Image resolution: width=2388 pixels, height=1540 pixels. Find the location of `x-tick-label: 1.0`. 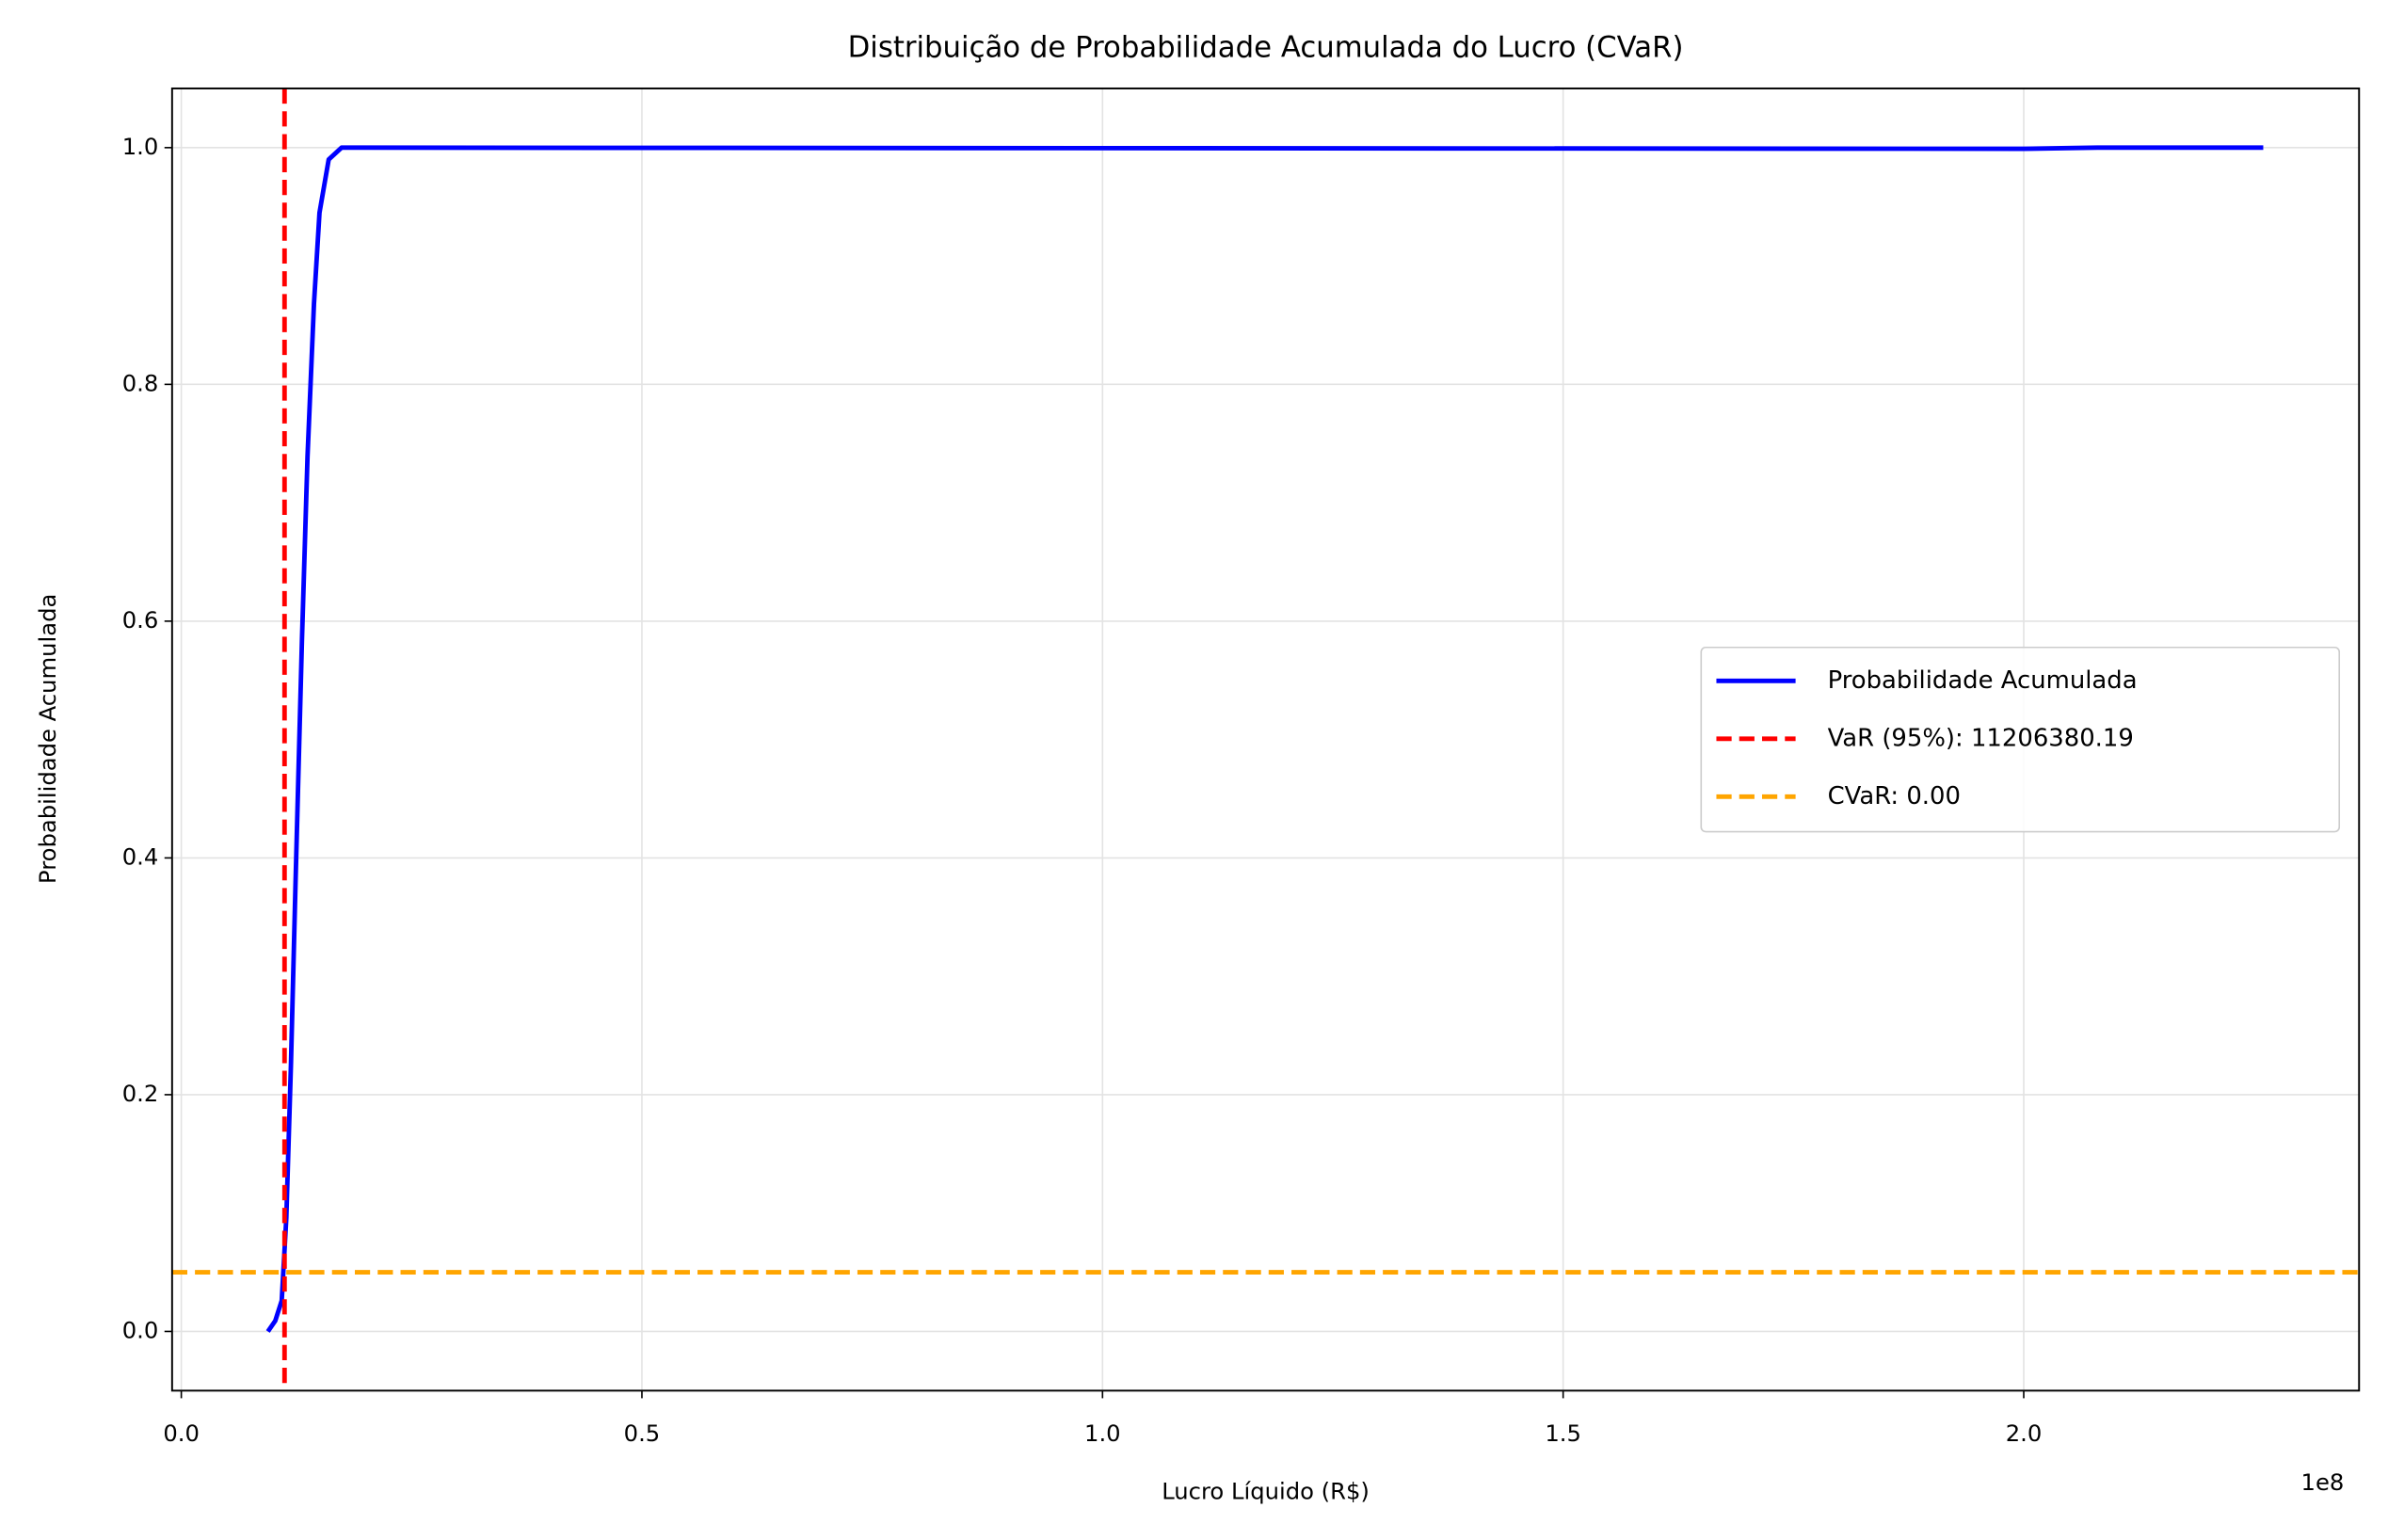

x-tick-label: 1.0 is located at coordinates (1102, 1433).